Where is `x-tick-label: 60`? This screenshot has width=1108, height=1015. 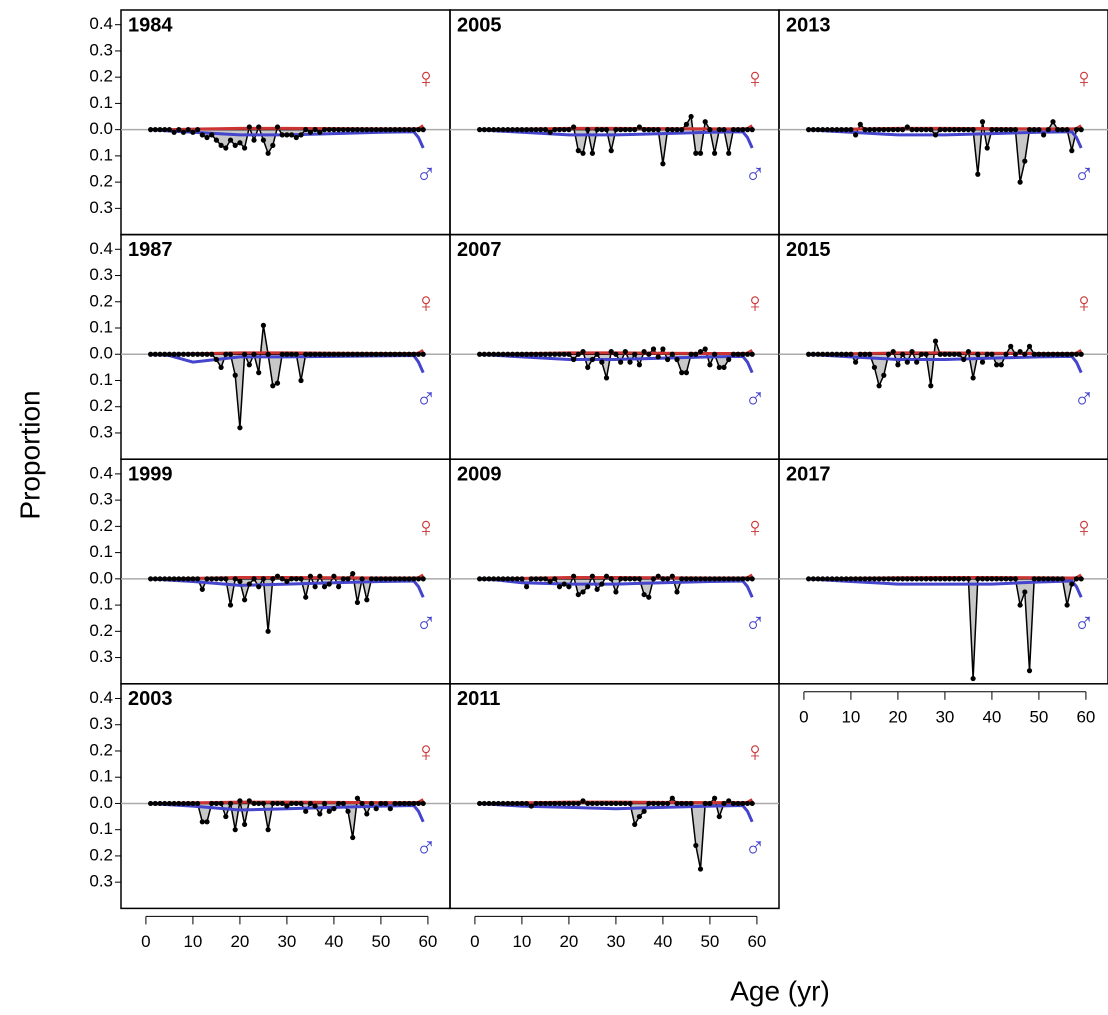
x-tick-label: 60 is located at coordinates (427, 941).